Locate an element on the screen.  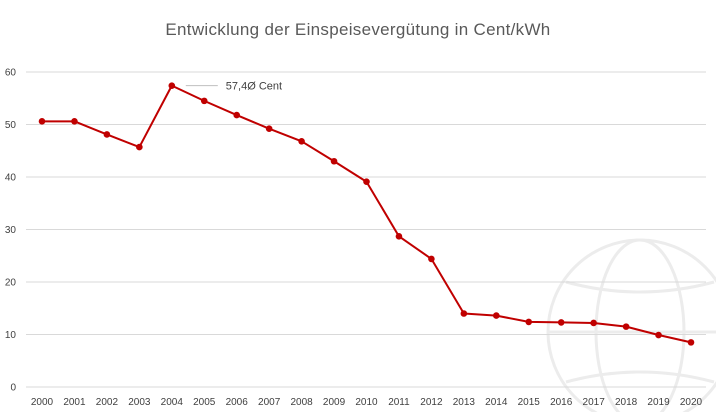
x-tick-label: 2014 is located at coordinates (496, 402).